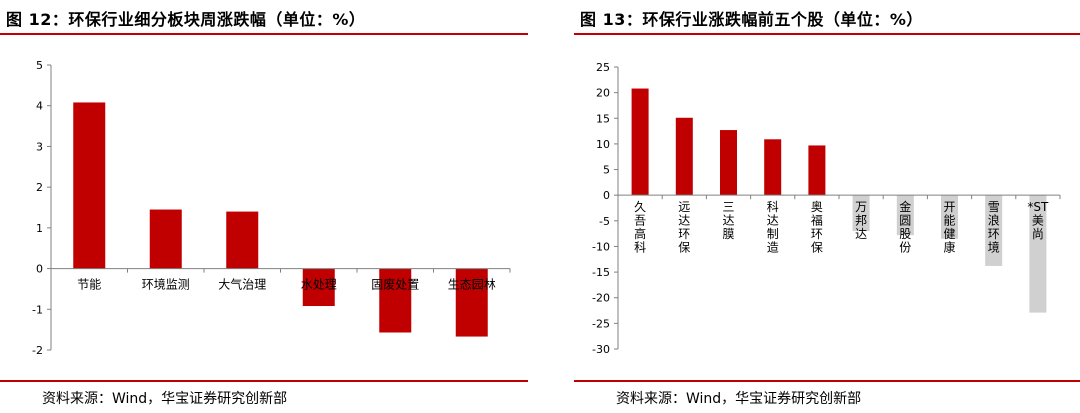 The image size is (1080, 413). I want to click on y-tick-label: 25, so click(603, 67).